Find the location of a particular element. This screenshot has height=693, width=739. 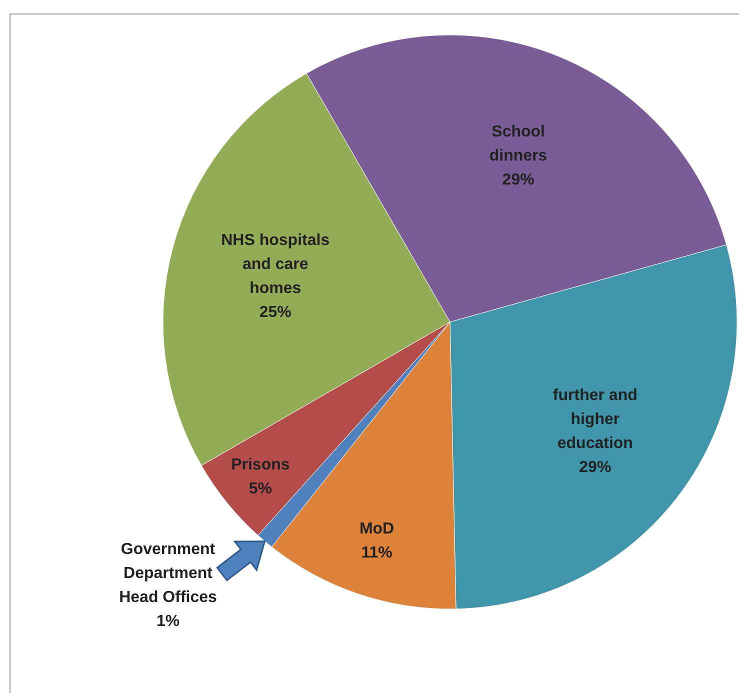

slice-label: Prisons is located at coordinates (260, 465).